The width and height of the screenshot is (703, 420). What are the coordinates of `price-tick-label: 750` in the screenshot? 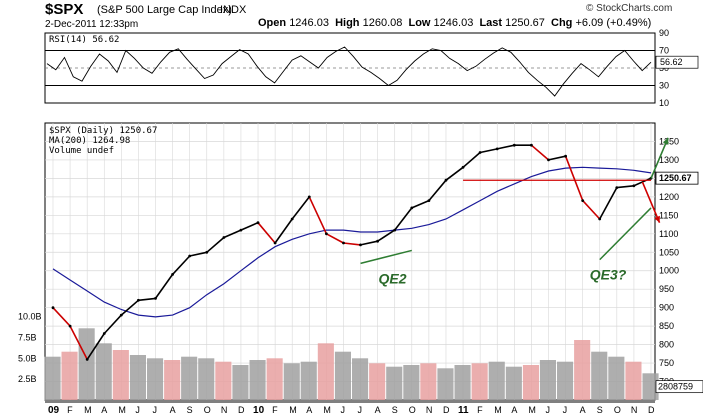 It's located at (666, 363).